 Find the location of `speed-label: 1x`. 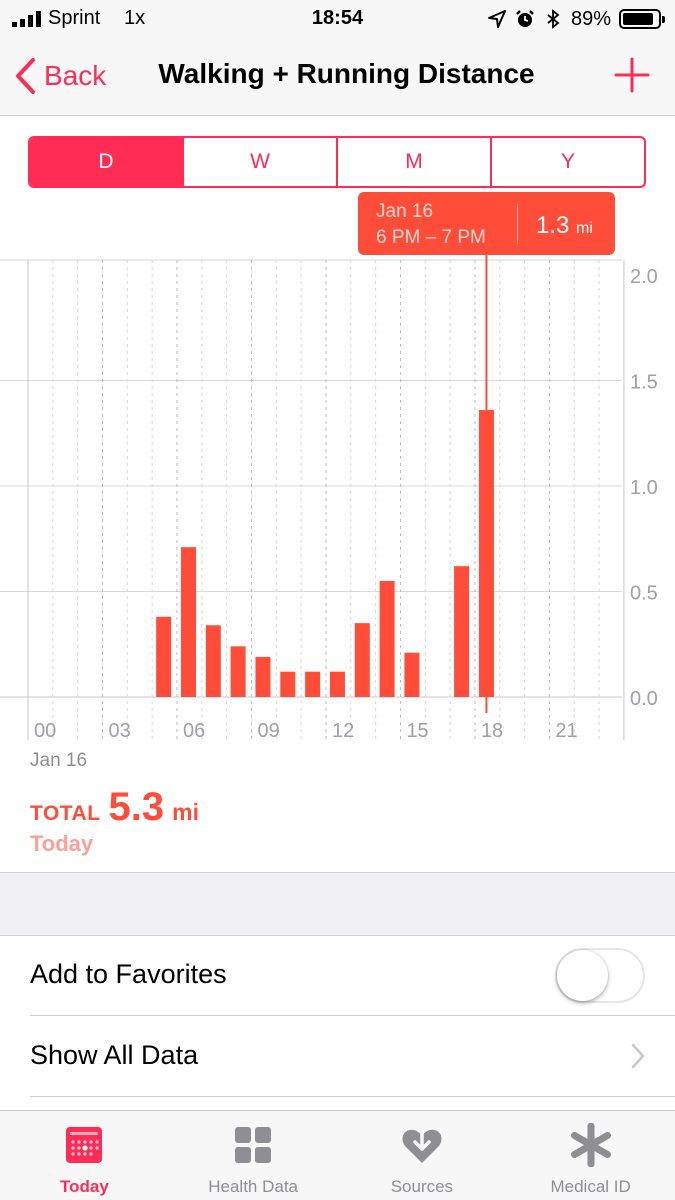

speed-label: 1x is located at coordinates (135, 18).